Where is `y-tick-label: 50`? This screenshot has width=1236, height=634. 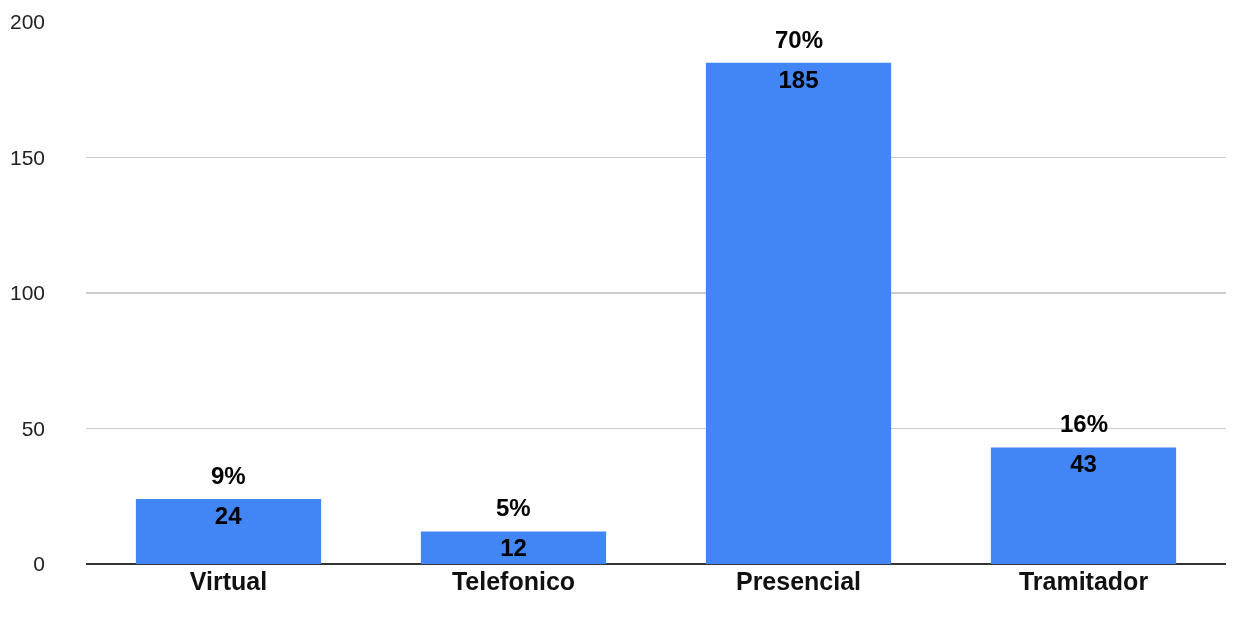 y-tick-label: 50 is located at coordinates (33, 428).